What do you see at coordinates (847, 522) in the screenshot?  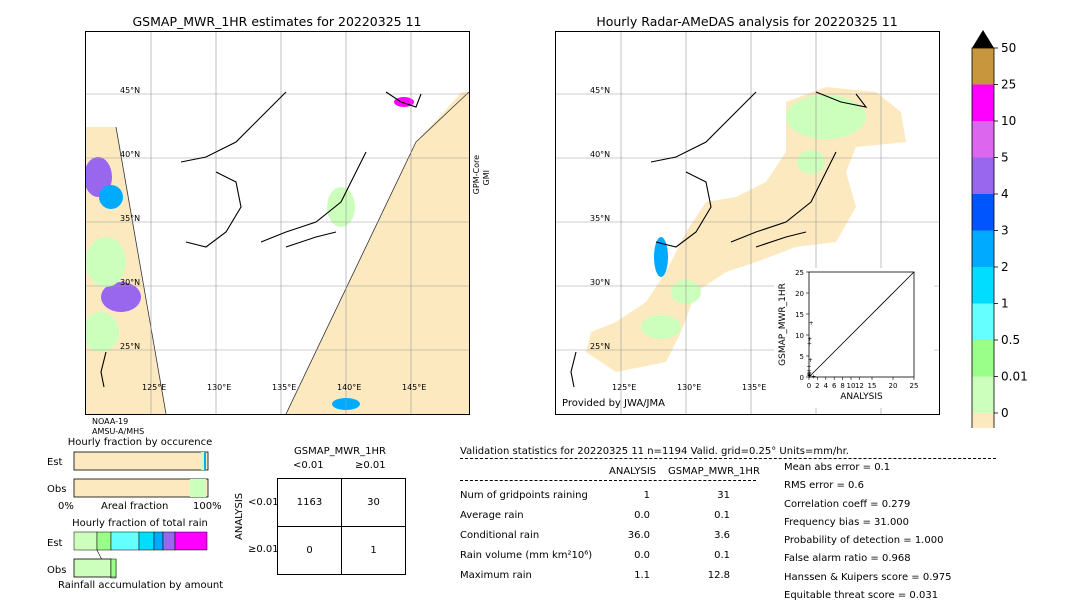 I see `score-bias: Frequency bias = 31.000` at bounding box center [847, 522].